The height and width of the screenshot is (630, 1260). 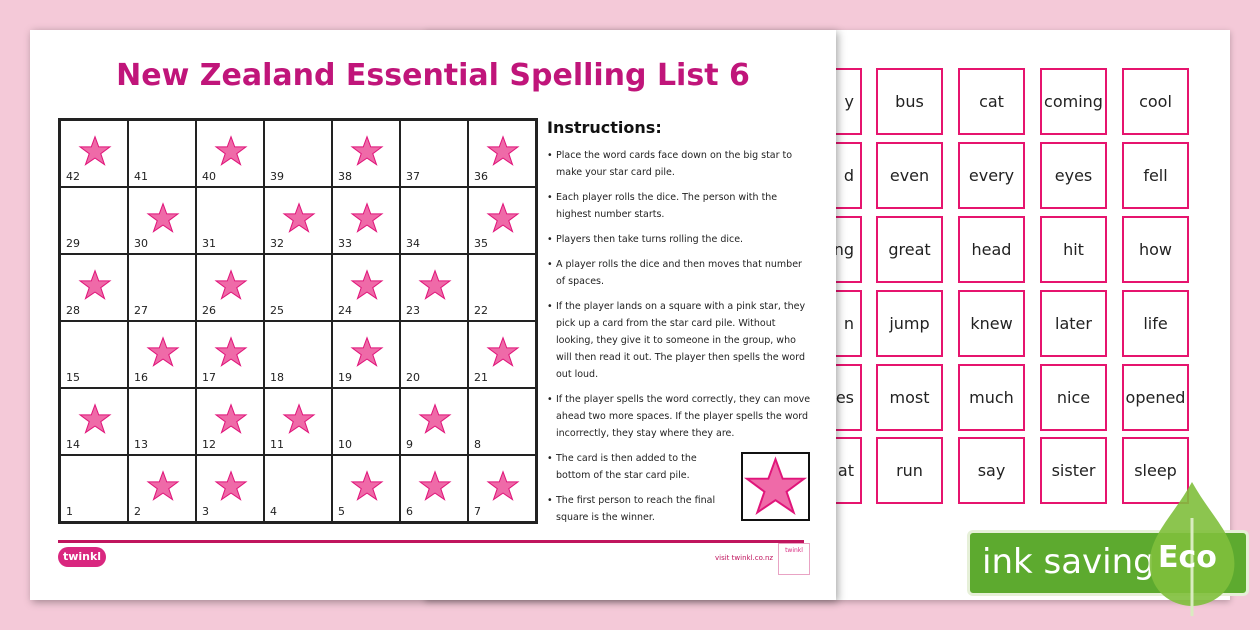 What do you see at coordinates (141, 310) in the screenshot?
I see `square-number: 27` at bounding box center [141, 310].